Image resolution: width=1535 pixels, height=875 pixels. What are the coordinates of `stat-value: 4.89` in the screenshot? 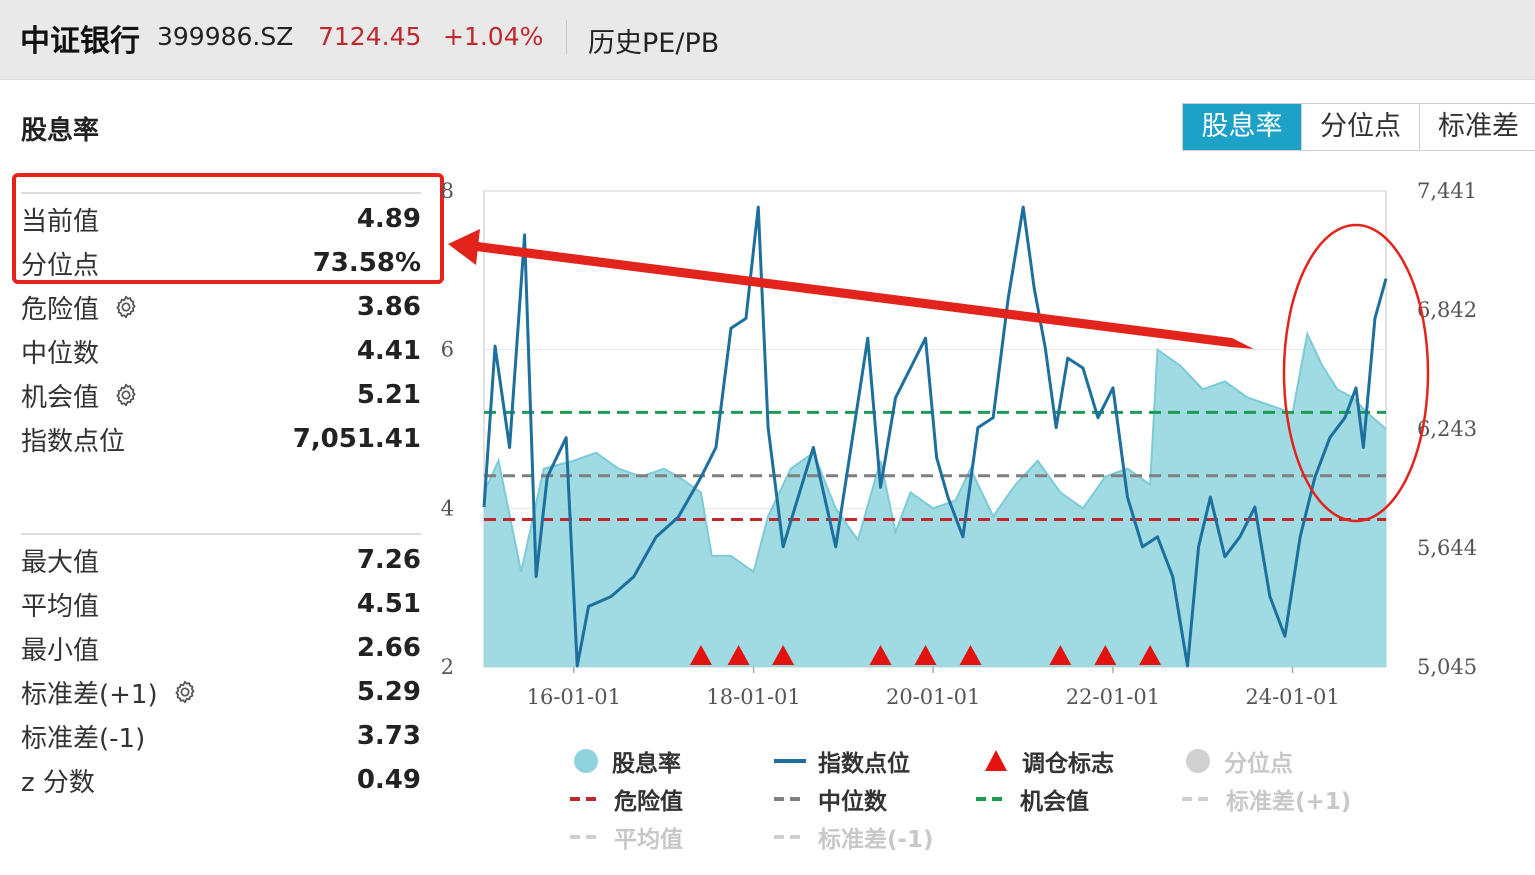 It's located at (388, 219).